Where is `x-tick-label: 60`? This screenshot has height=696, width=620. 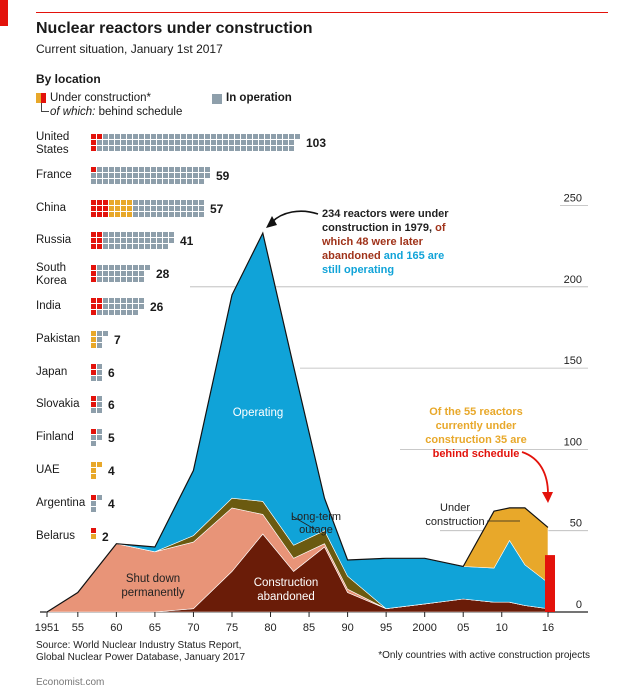 x-tick-label: 60 is located at coordinates (116, 628).